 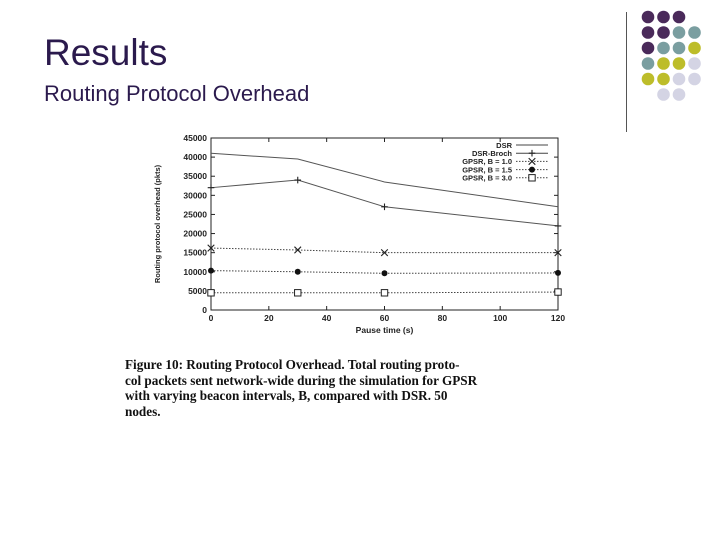 What do you see at coordinates (195, 272) in the screenshot?
I see `y-tick-label: 10000` at bounding box center [195, 272].